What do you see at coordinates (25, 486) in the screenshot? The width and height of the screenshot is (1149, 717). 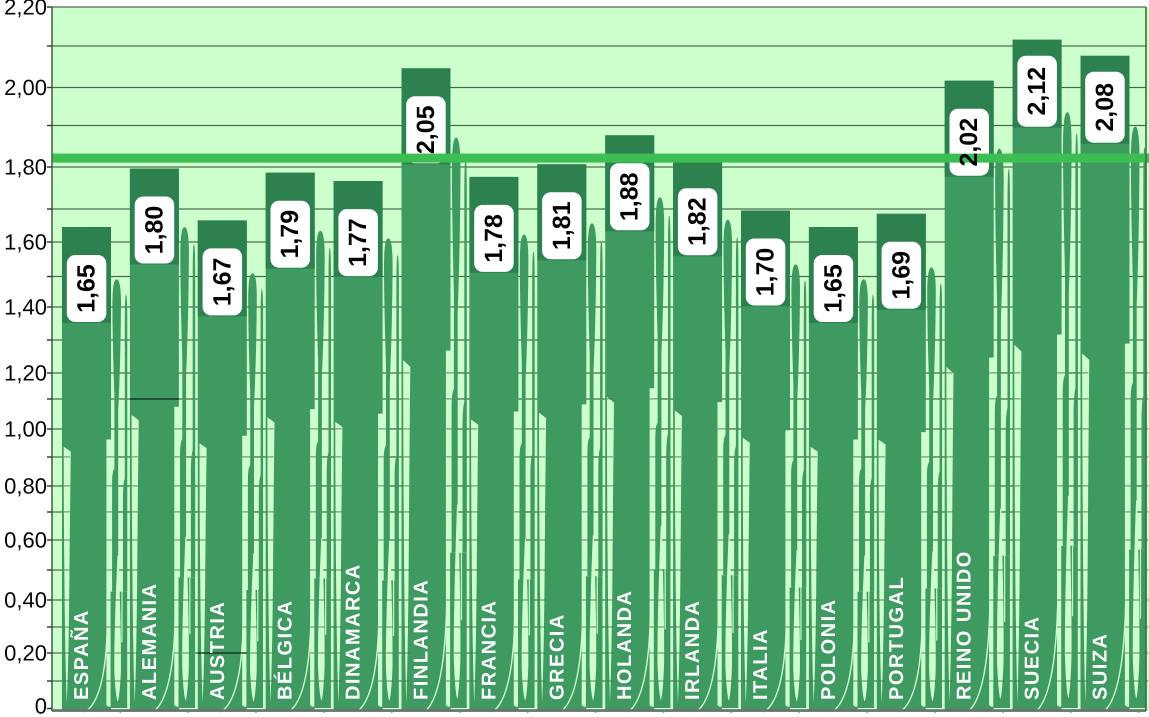 I see `svg-text: 0,80` at bounding box center [25, 486].